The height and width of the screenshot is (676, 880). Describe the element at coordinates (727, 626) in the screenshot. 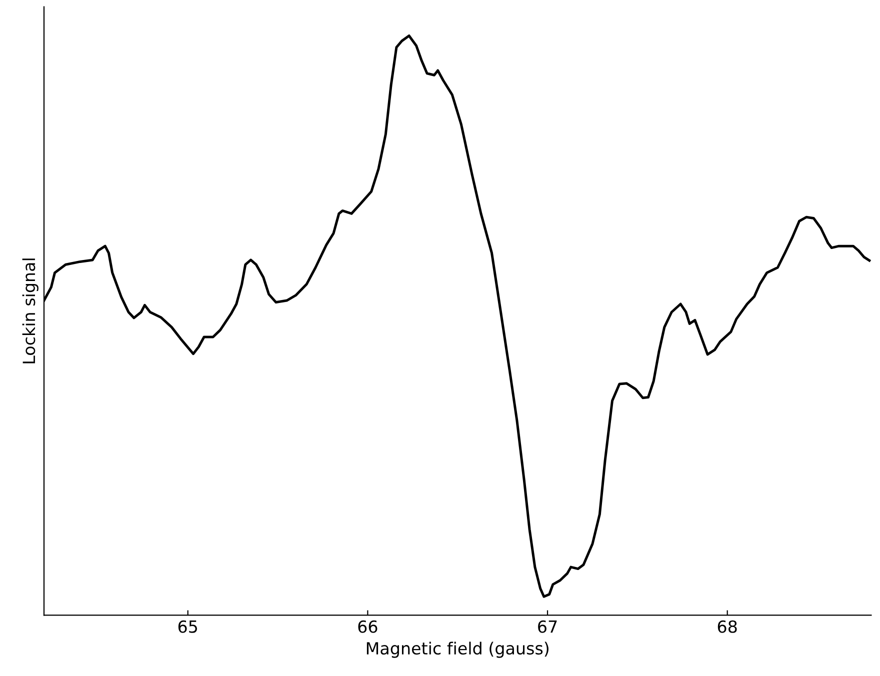

I see `x-tick-label: 68` at that location.